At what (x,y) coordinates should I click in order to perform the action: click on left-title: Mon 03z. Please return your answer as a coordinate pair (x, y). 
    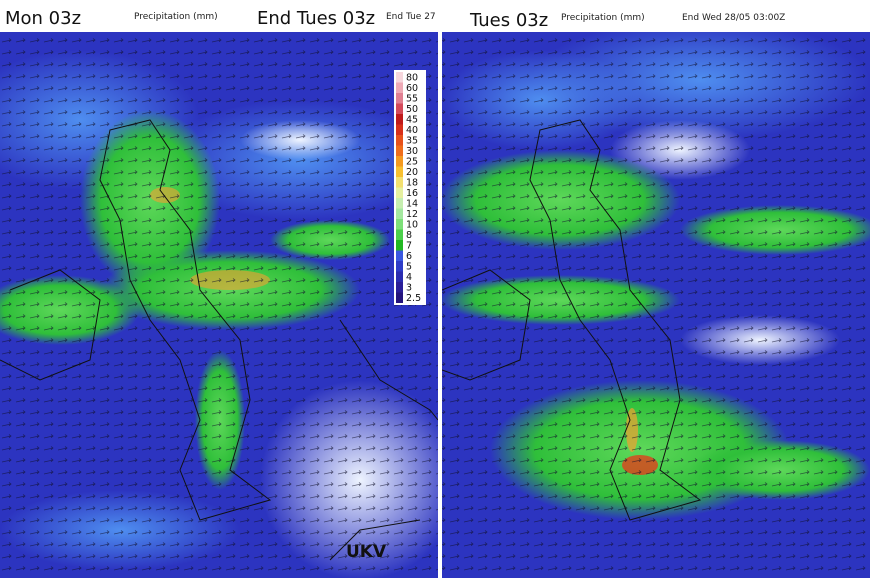
    Looking at the image, I should click on (43, 18).